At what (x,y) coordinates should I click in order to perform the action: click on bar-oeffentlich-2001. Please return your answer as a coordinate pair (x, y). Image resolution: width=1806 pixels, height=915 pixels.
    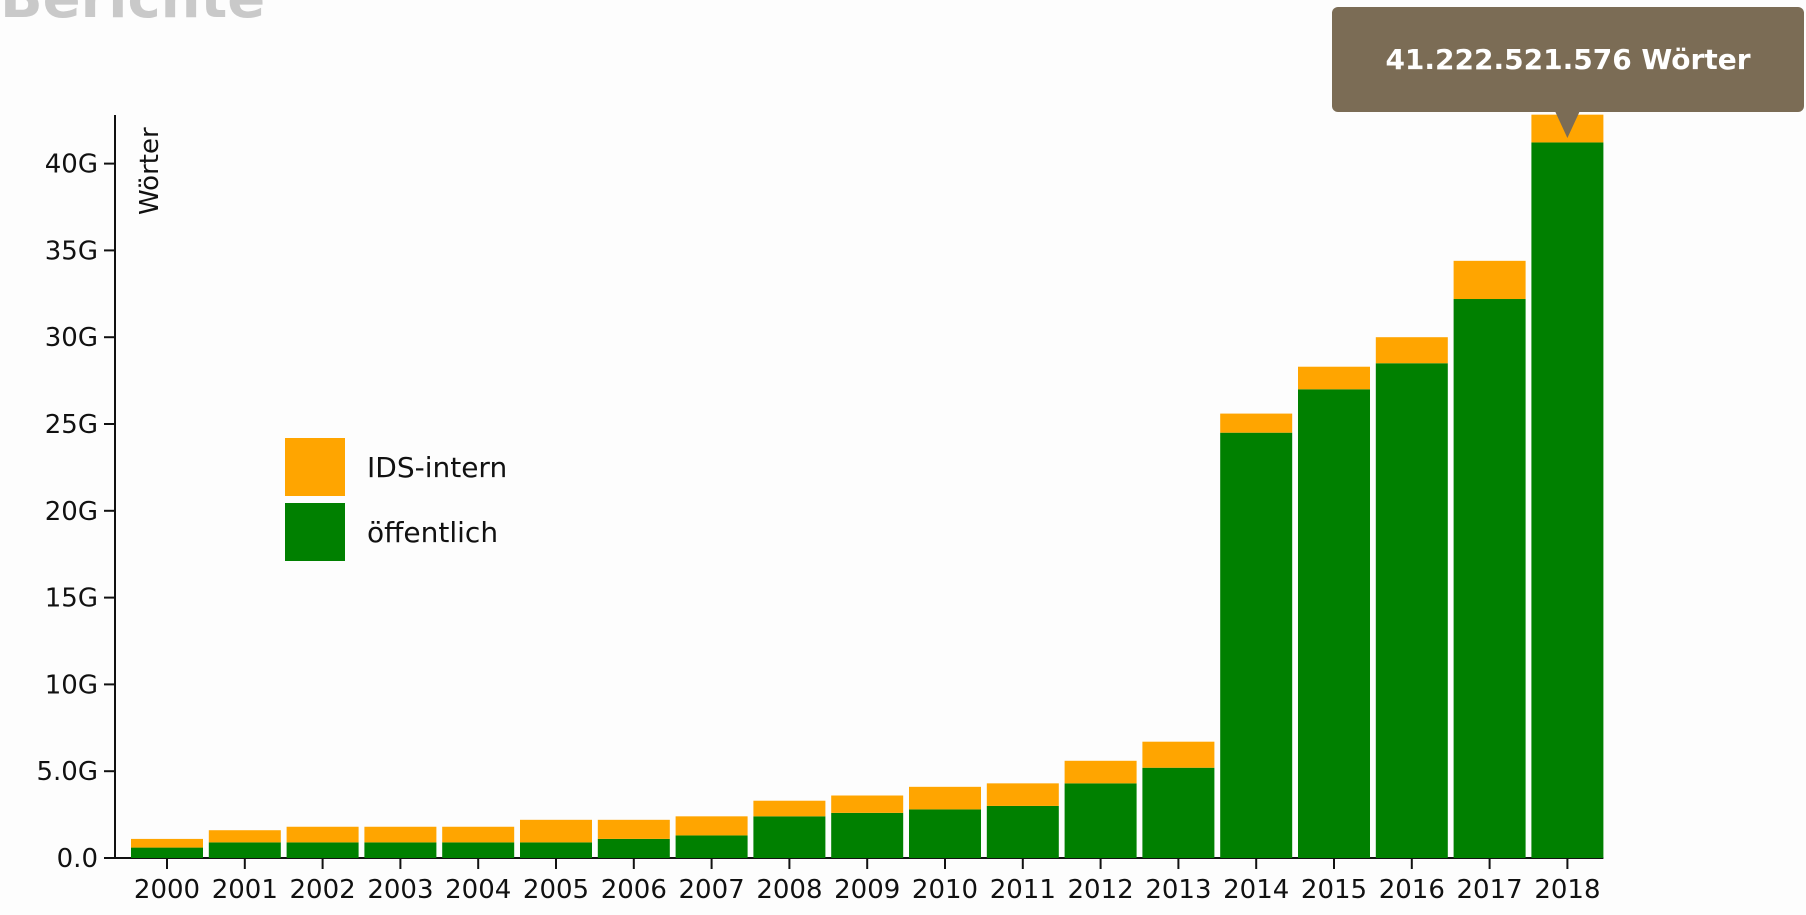
    Looking at the image, I should click on (244, 850).